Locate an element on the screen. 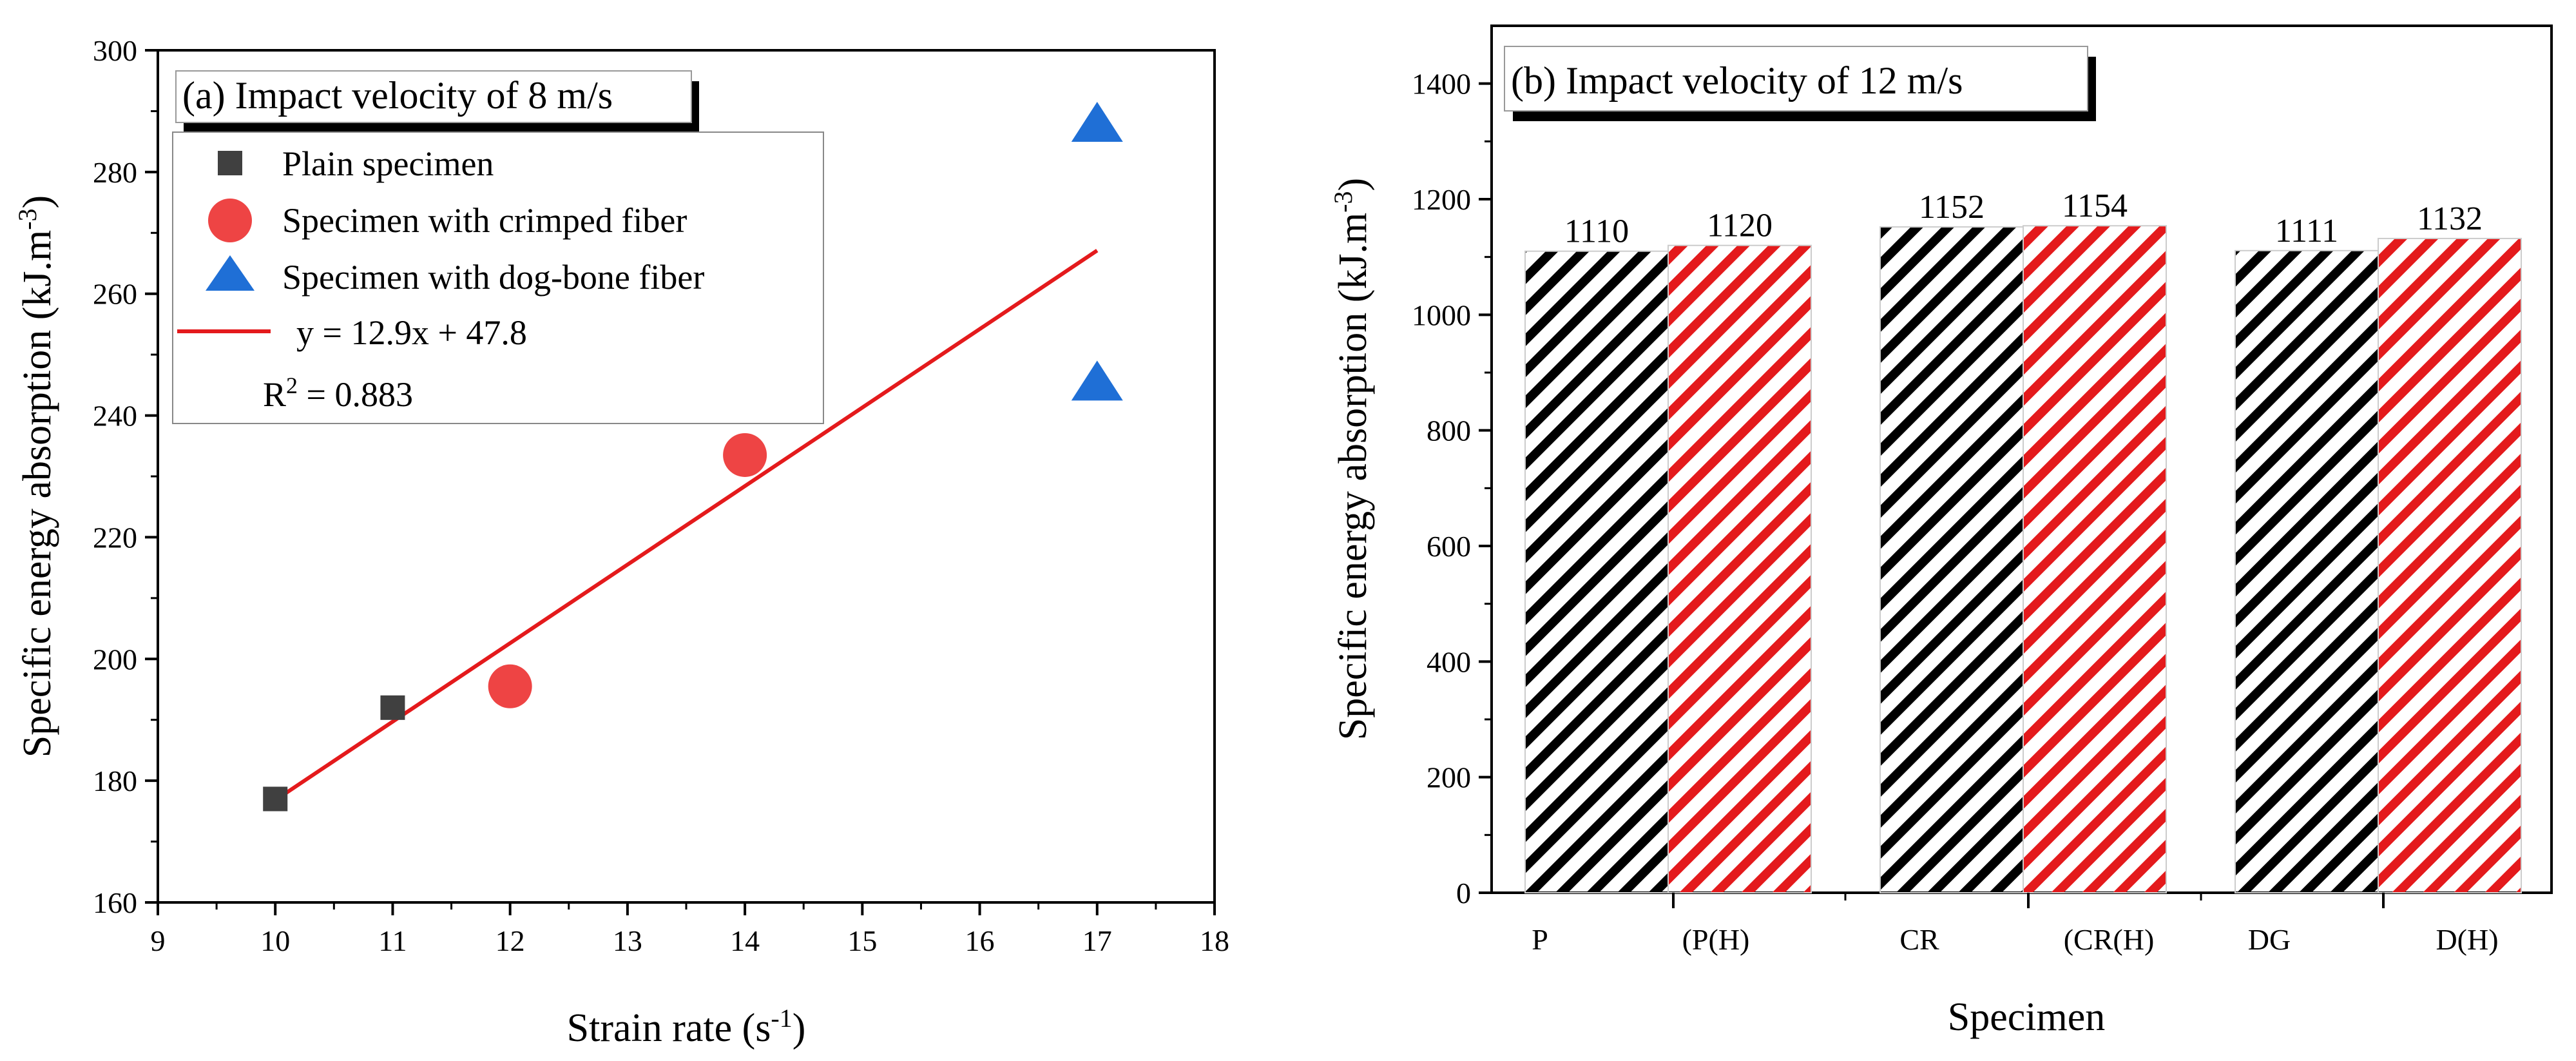 The height and width of the screenshot is (1061, 2576). x-tick-label: 17 is located at coordinates (1097, 940).